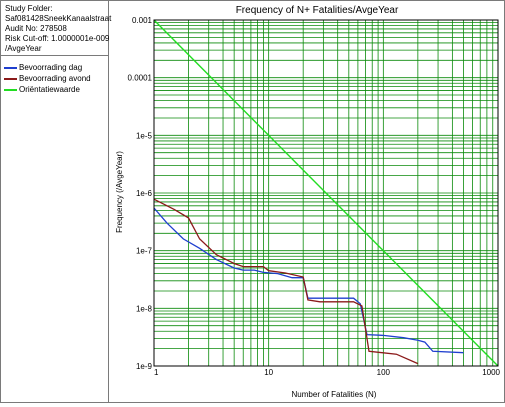 The height and width of the screenshot is (407, 505). What do you see at coordinates (119, 192) in the screenshot?
I see `y-axis-label: Frequency (/AvgeYear)` at bounding box center [119, 192].